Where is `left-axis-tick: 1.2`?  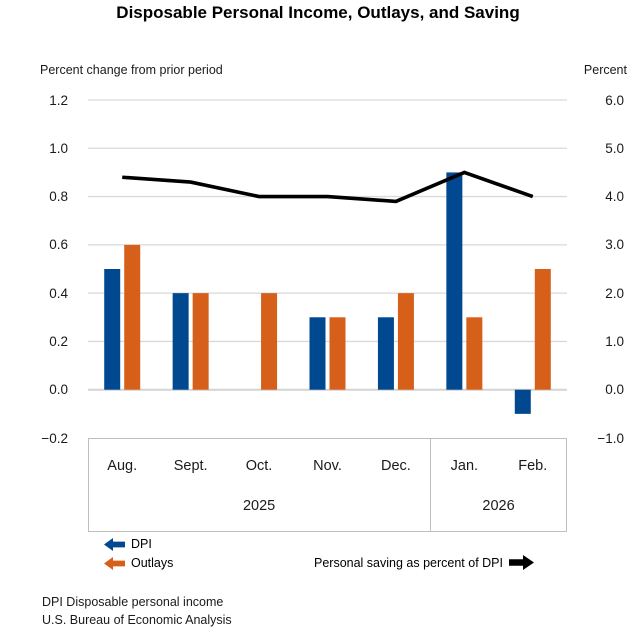 left-axis-tick: 1.2 is located at coordinates (58, 100).